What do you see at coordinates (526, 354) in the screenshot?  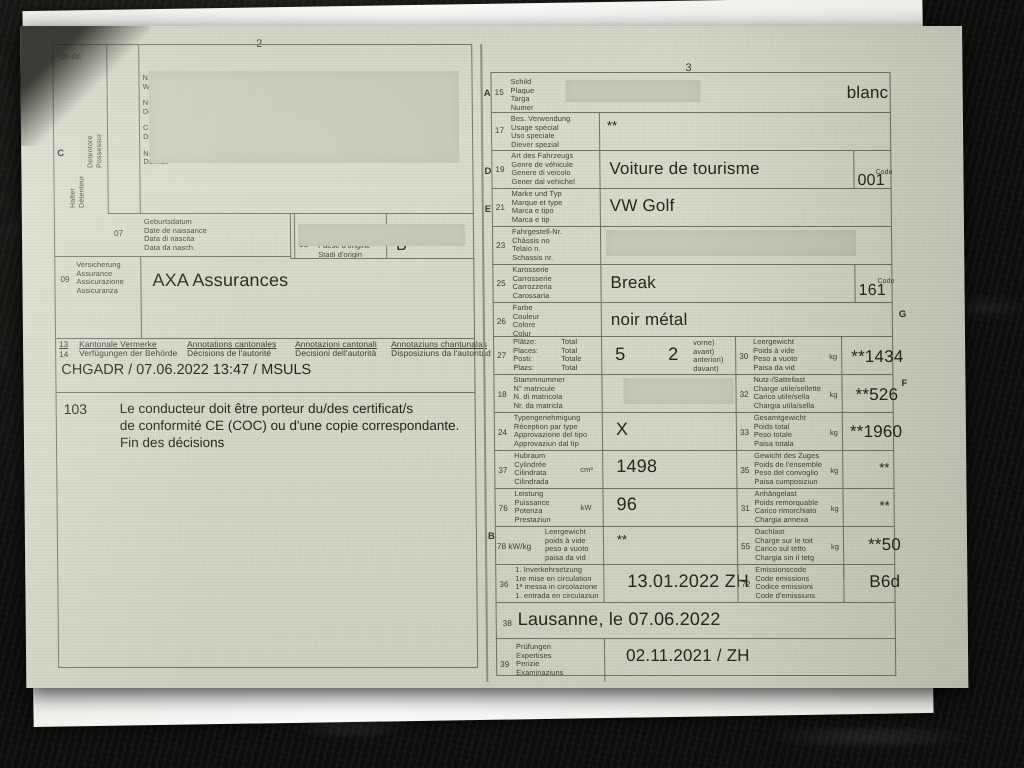 I see `seats-labels: Plätze: Places: Posti: Plazs:` at bounding box center [526, 354].